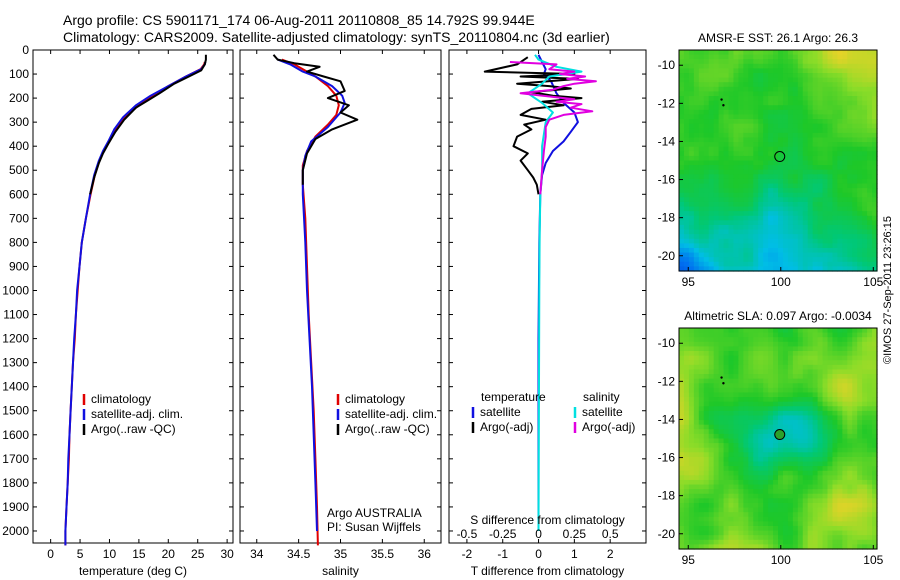  I want to click on depth-tick-label: 1900, so click(15, 507).